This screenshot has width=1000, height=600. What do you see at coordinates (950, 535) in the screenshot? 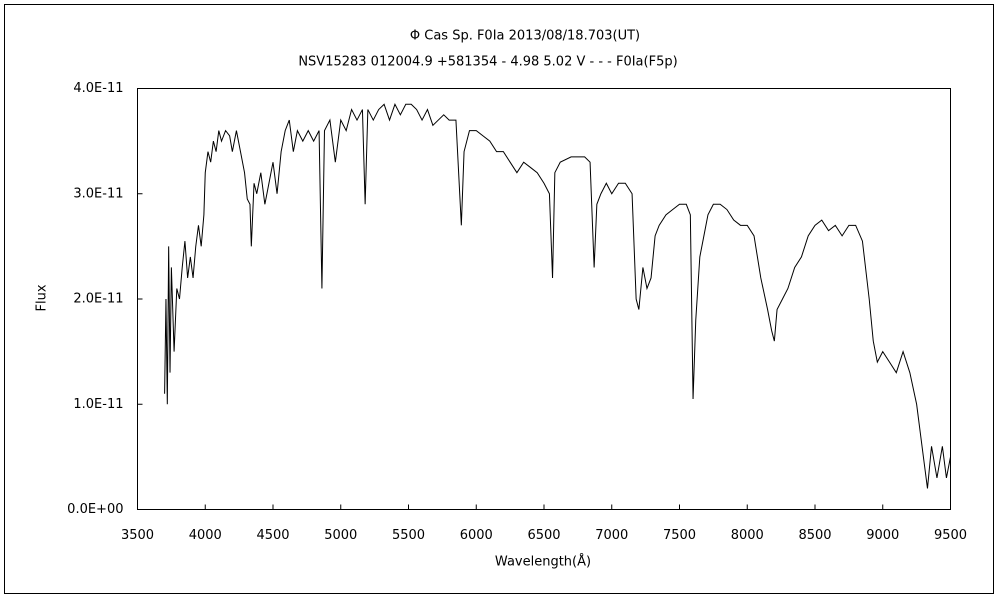
I see `x-tick-label: 9500` at bounding box center [950, 535].